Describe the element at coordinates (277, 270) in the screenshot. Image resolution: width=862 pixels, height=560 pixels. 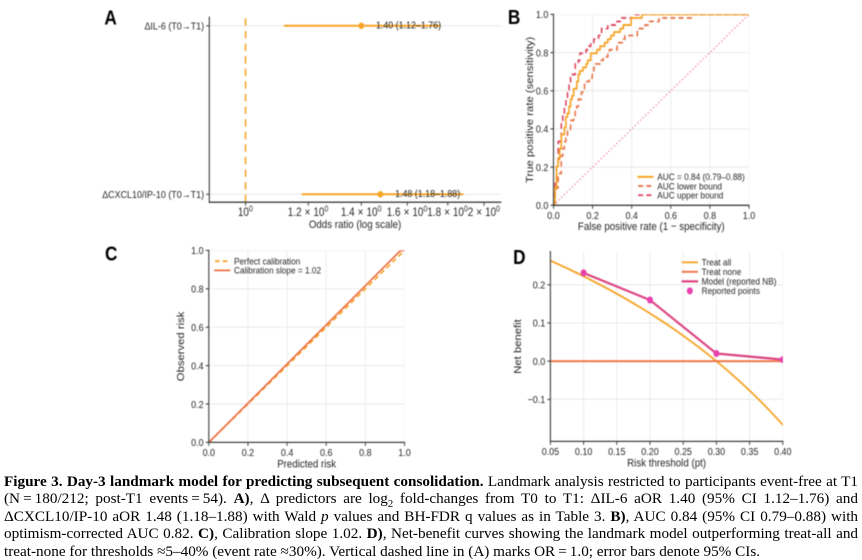
I see `svg-text: Calibration slope = 1.02` at that location.